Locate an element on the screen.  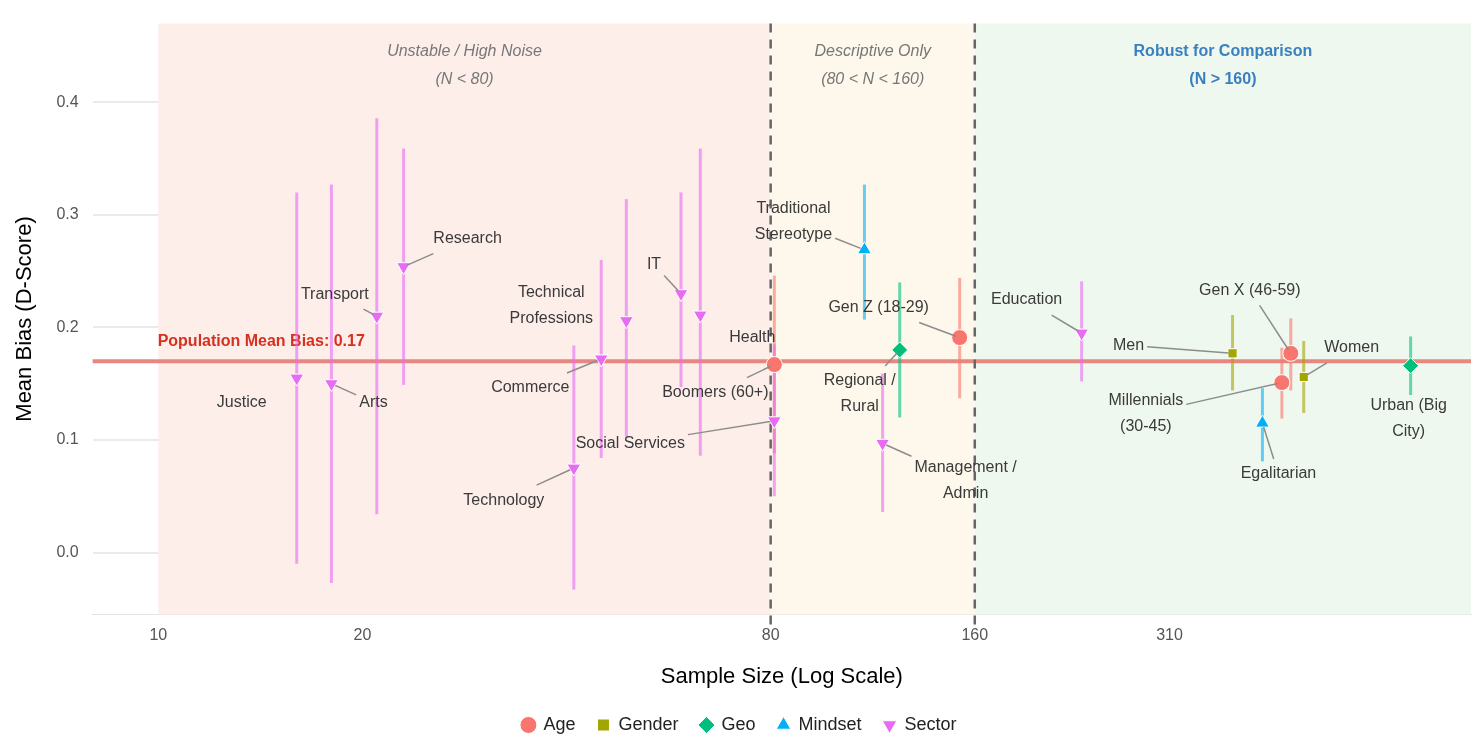
annotation: Millennials (30-45) is located at coordinates (1146, 412).